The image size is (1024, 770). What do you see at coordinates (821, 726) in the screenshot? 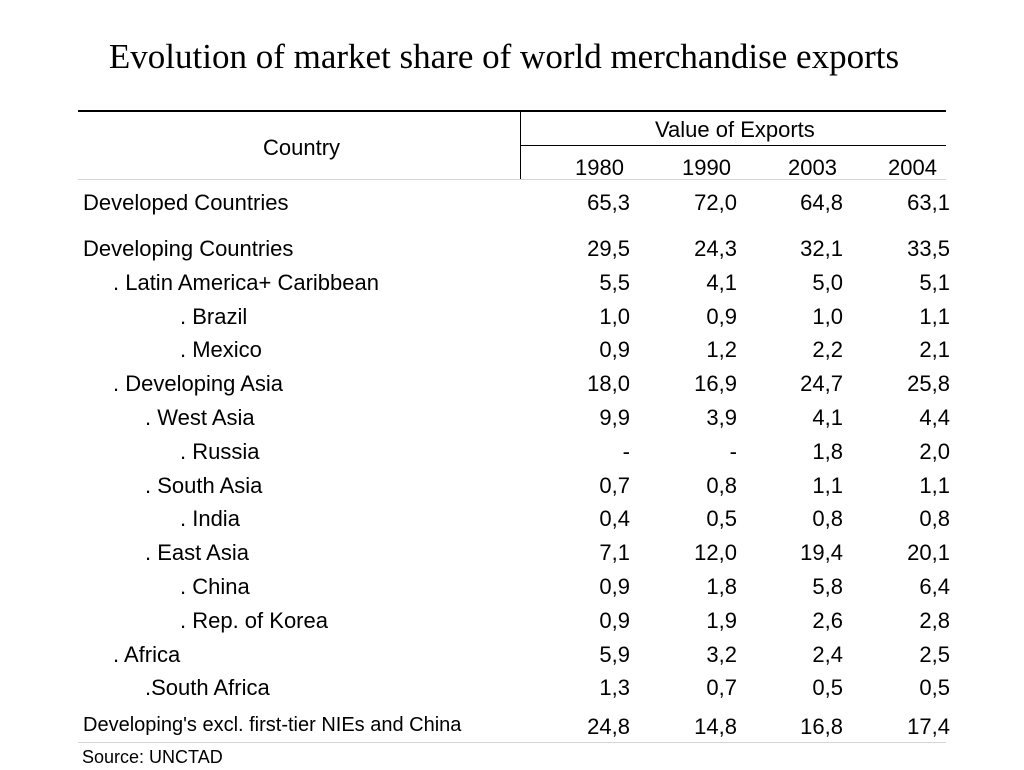
I see `cell-2003: 16,8` at bounding box center [821, 726].